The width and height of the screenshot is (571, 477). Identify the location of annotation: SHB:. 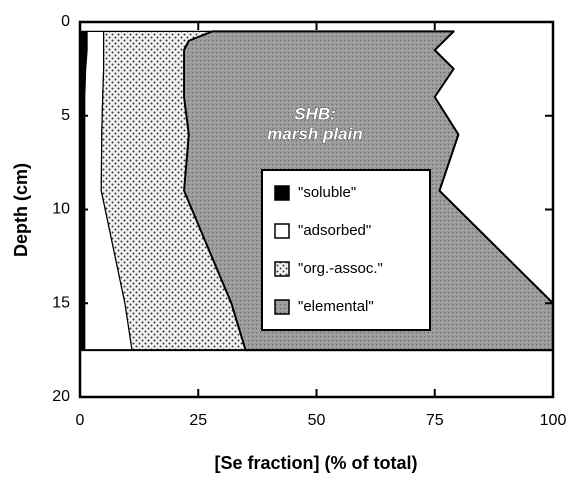
(315, 113).